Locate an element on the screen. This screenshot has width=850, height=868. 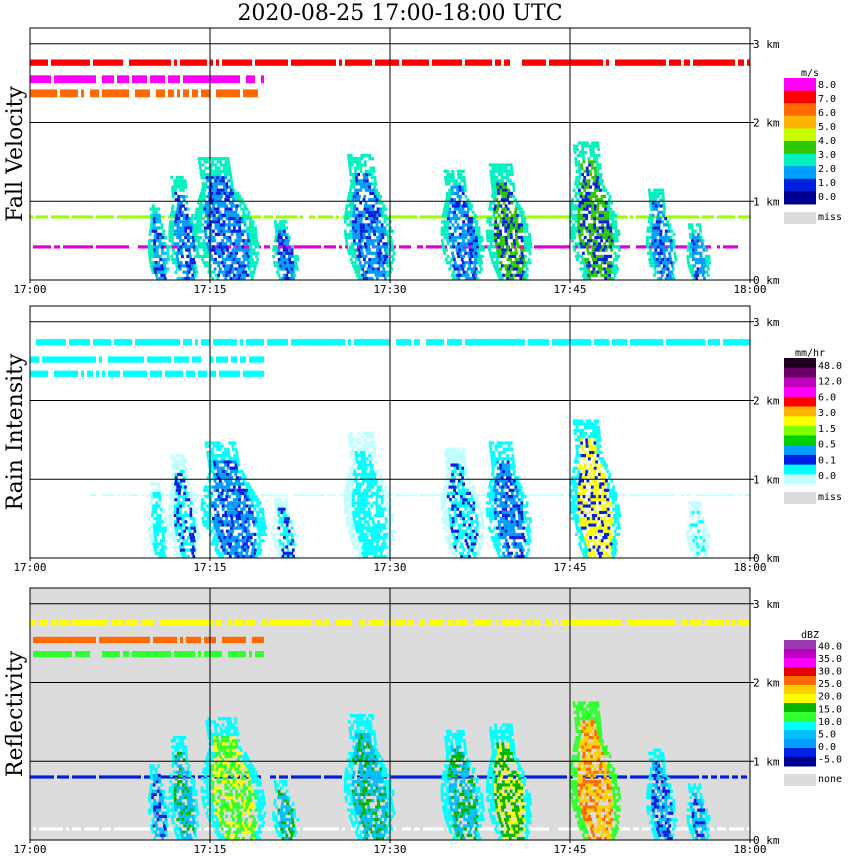
precip-cell is located at coordinates (369, 217).